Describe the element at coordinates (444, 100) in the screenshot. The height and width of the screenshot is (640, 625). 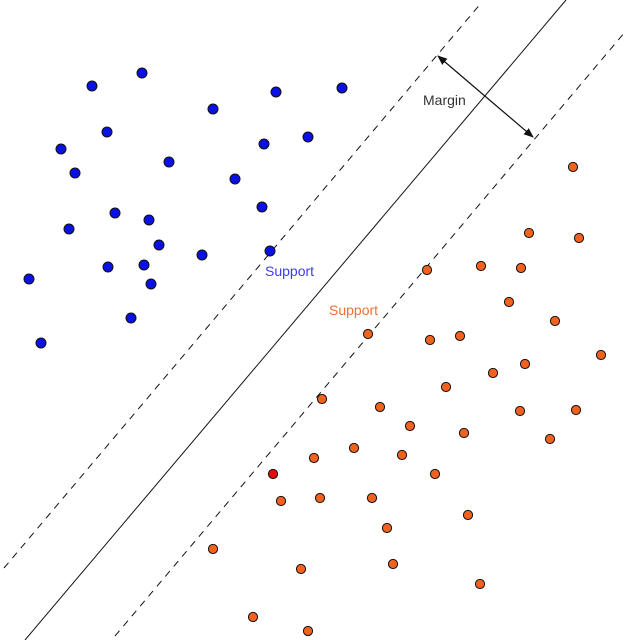
I see `margin-label: Margin` at that location.